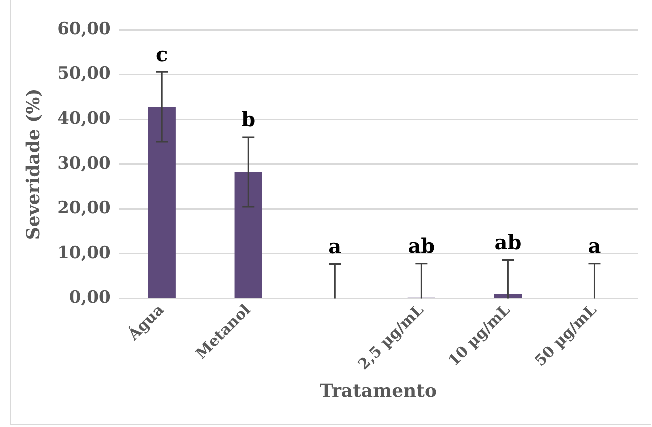 This screenshot has width=652, height=427. What do you see at coordinates (85, 74) in the screenshot?
I see `y-tick-label: 50,00` at bounding box center [85, 74].